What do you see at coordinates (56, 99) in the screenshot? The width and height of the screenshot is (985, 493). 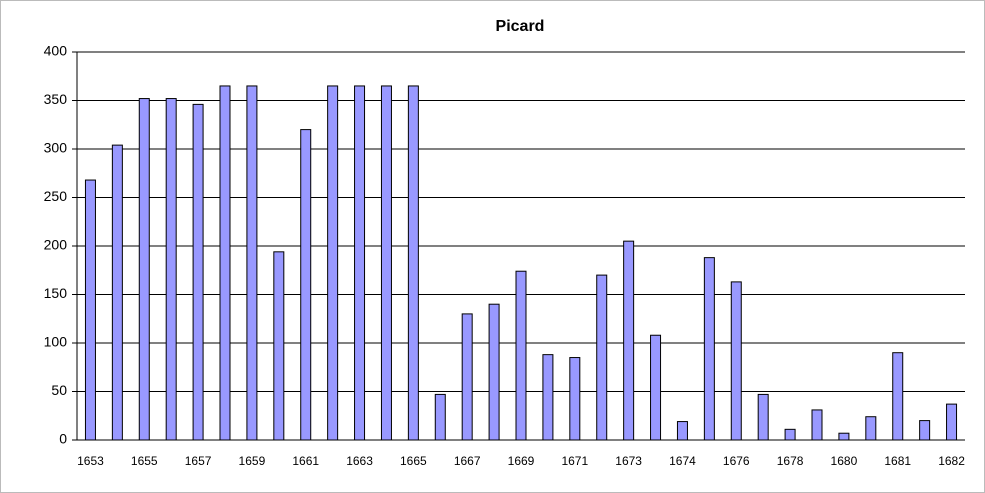 I see `y-tick-label: 350` at bounding box center [56, 99].